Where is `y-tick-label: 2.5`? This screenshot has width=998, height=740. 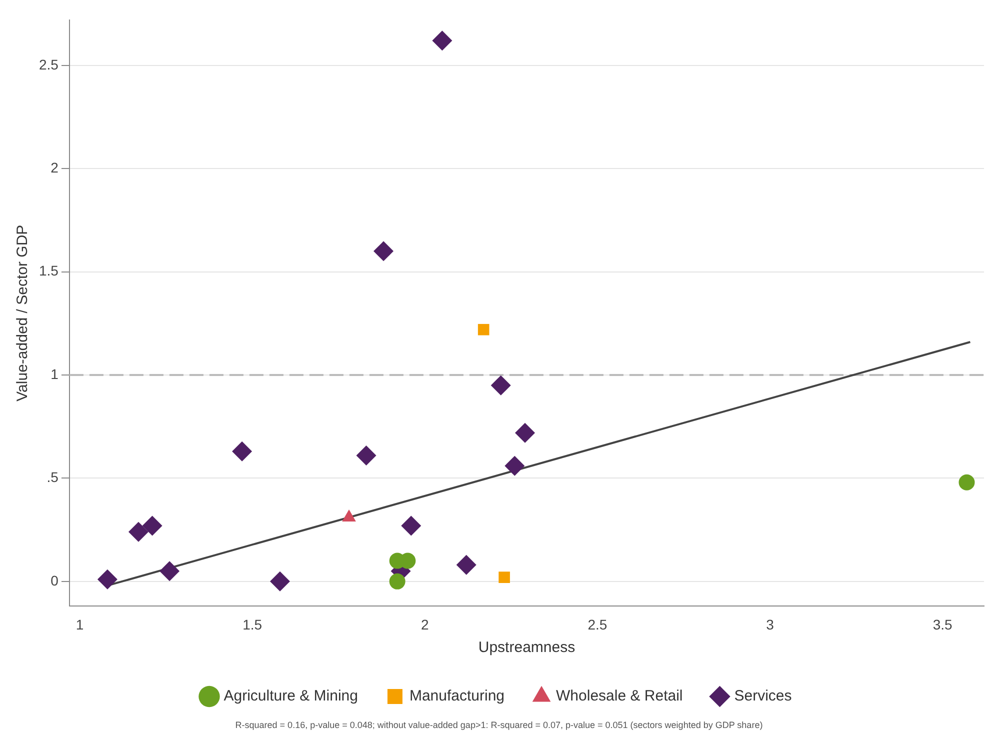
y-tick-label: 2.5 is located at coordinates (48, 64).